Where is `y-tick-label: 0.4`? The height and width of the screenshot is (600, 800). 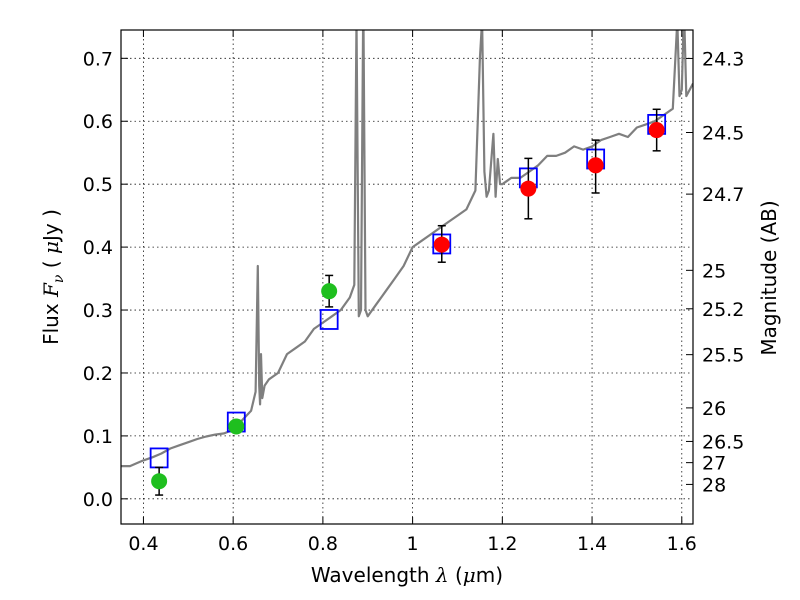 y-tick-label: 0.4 is located at coordinates (98, 248).